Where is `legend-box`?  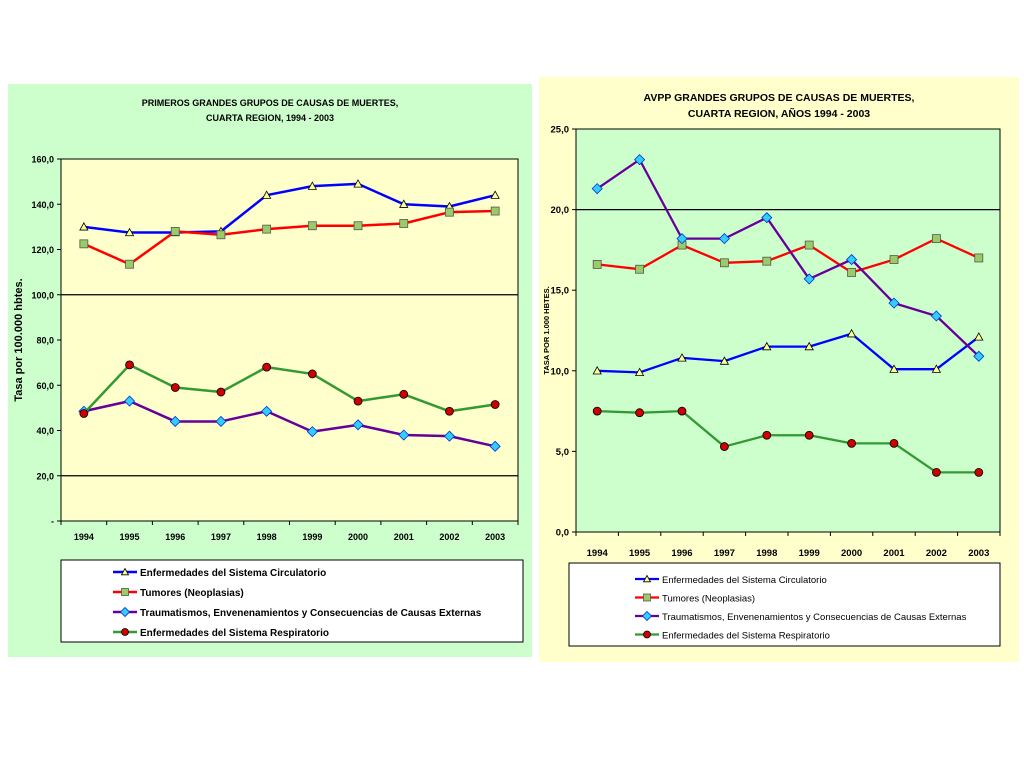 legend-box is located at coordinates (784, 604).